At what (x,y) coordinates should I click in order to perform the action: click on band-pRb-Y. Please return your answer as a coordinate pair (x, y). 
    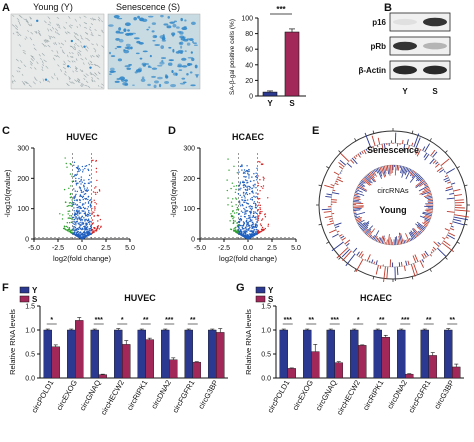
    Looking at the image, I should click on (405, 46).